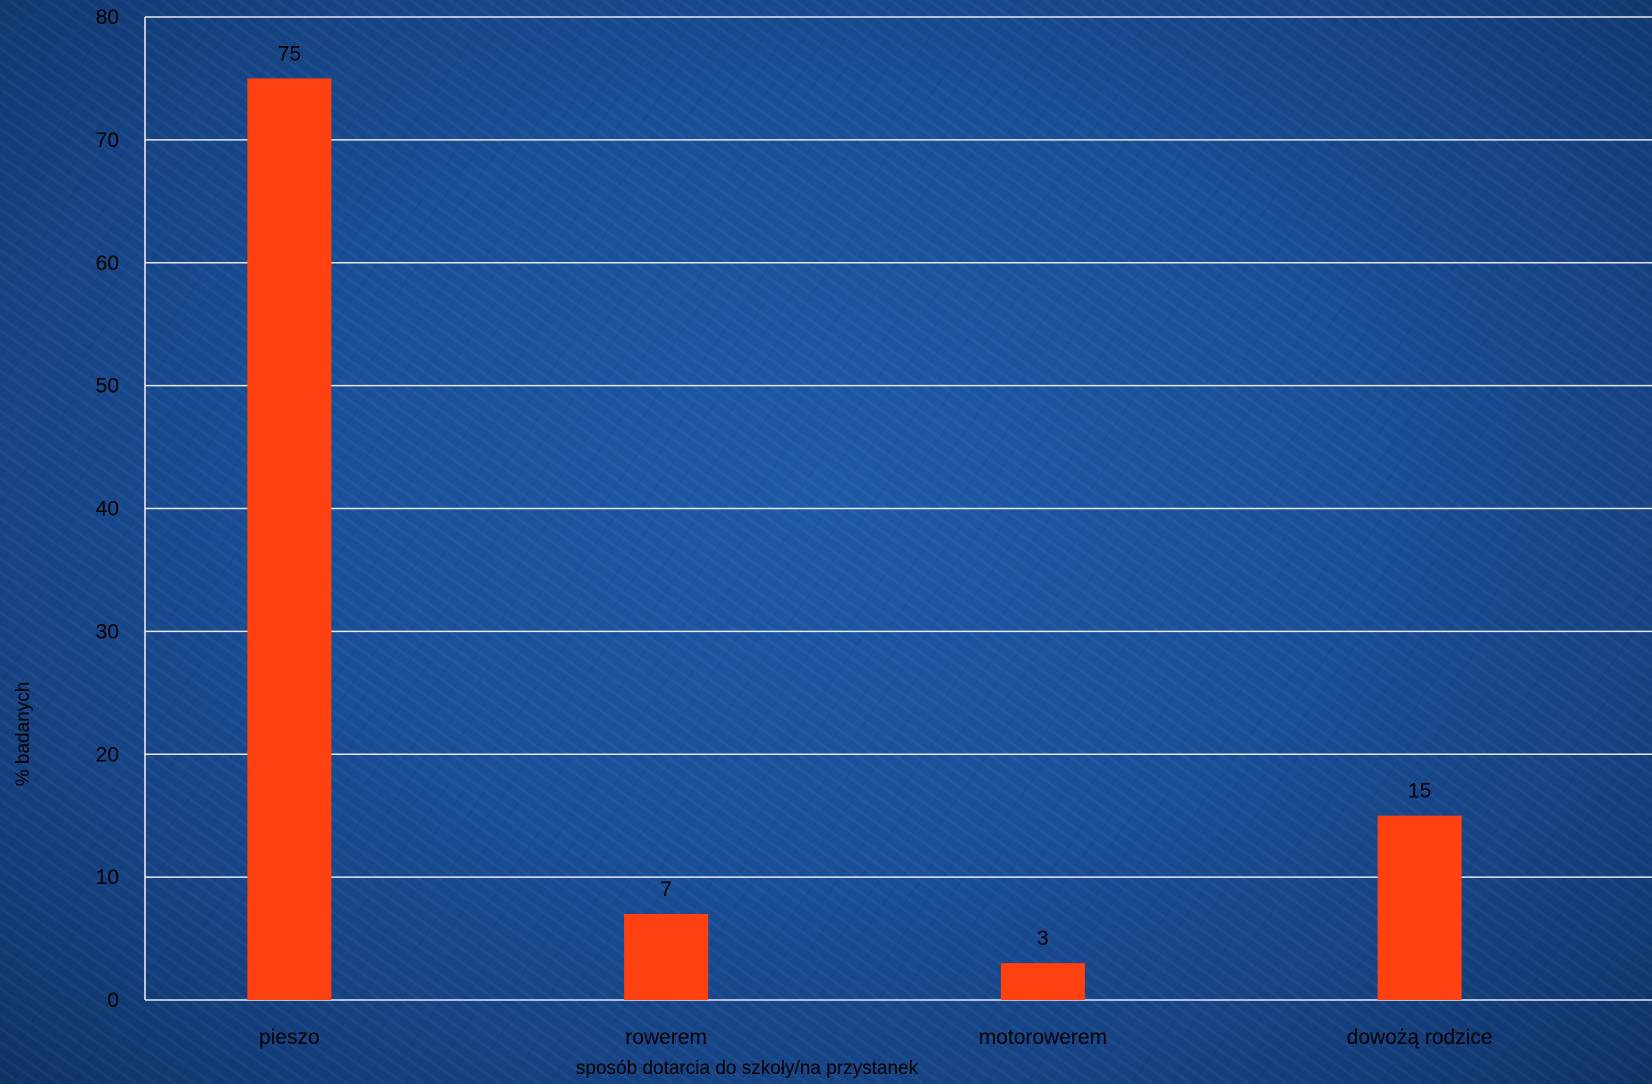 The image size is (1652, 1084). Describe the element at coordinates (876, 1037) in the screenshot. I see `x-axis-categories: pieszo rowerem motorowerem dowożą rodzice` at that location.